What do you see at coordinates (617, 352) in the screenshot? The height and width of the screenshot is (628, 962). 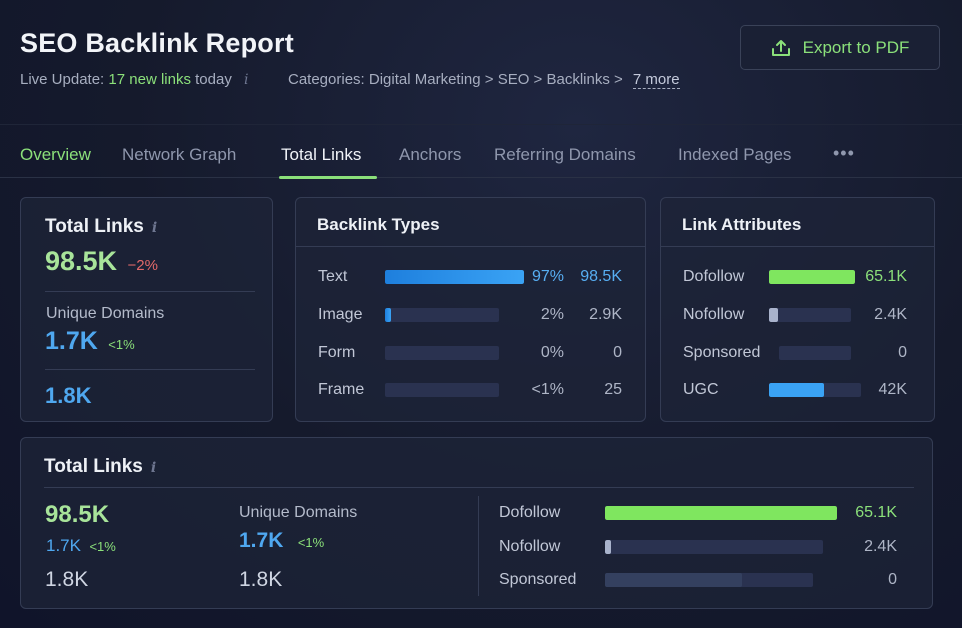 I see `backlink-type-count: 0` at bounding box center [617, 352].